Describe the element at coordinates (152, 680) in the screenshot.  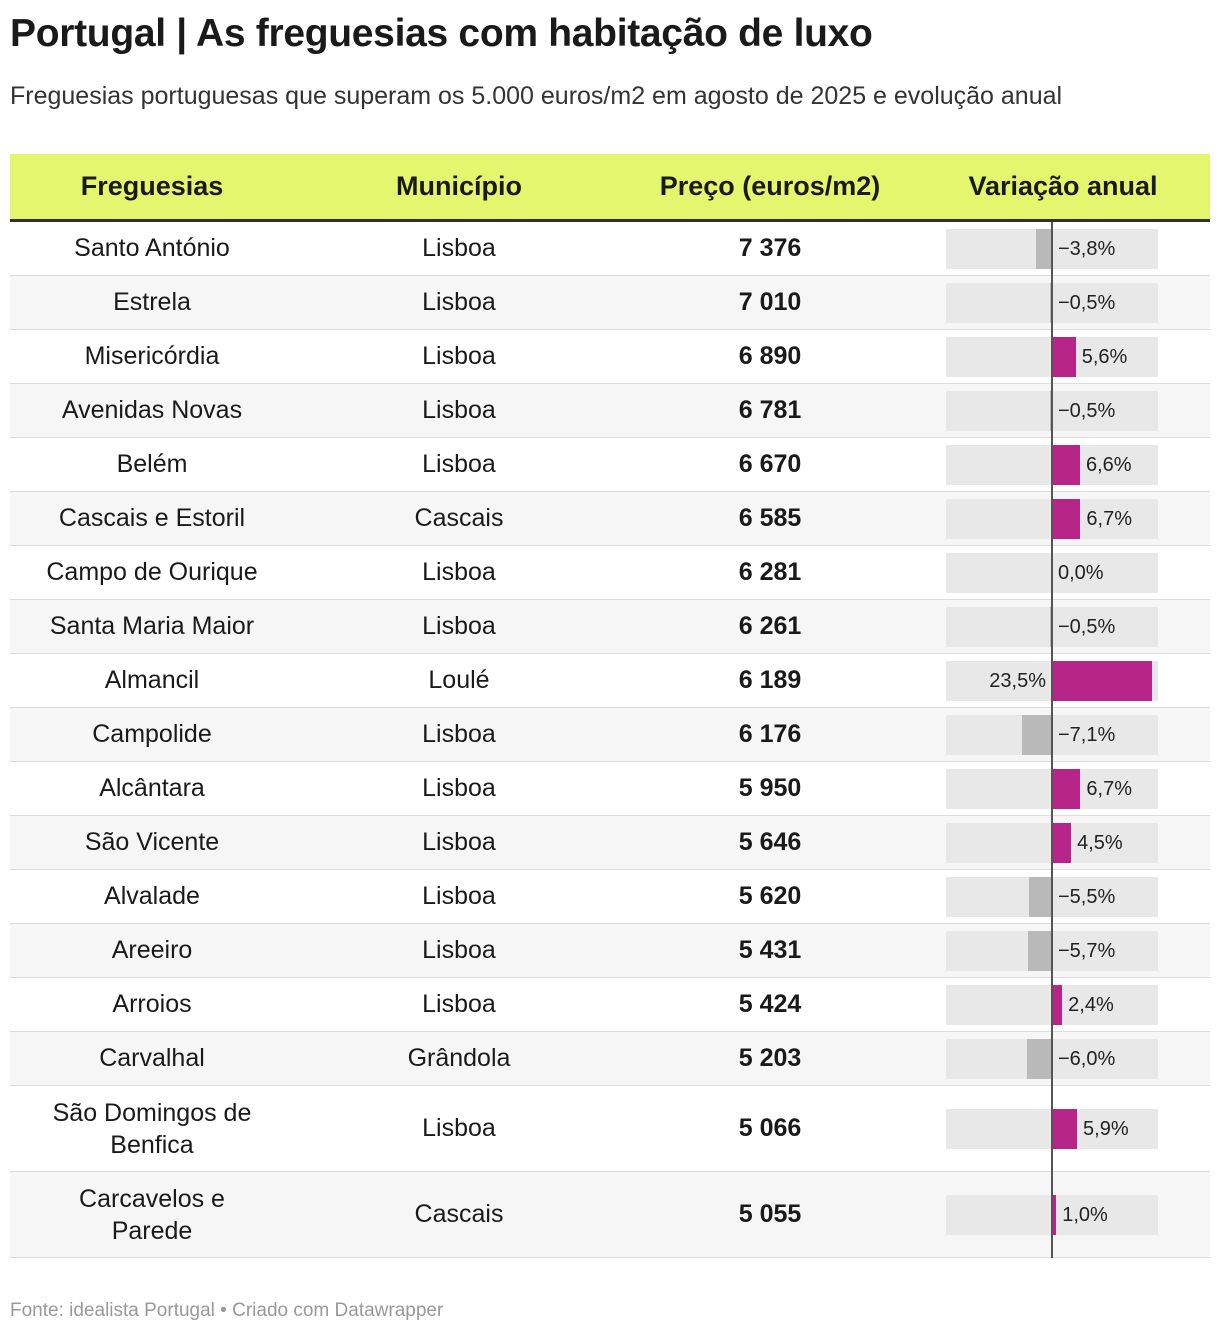
I see `cell-freguesia: Almancil` at that location.